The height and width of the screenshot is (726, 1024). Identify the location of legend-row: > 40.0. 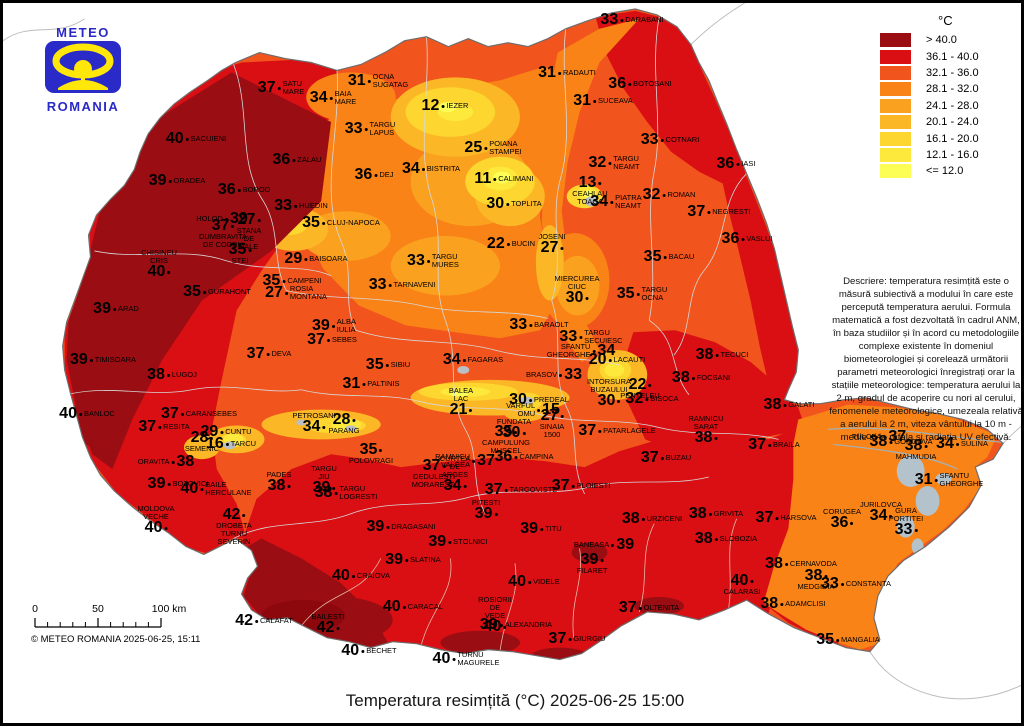
(929, 40).